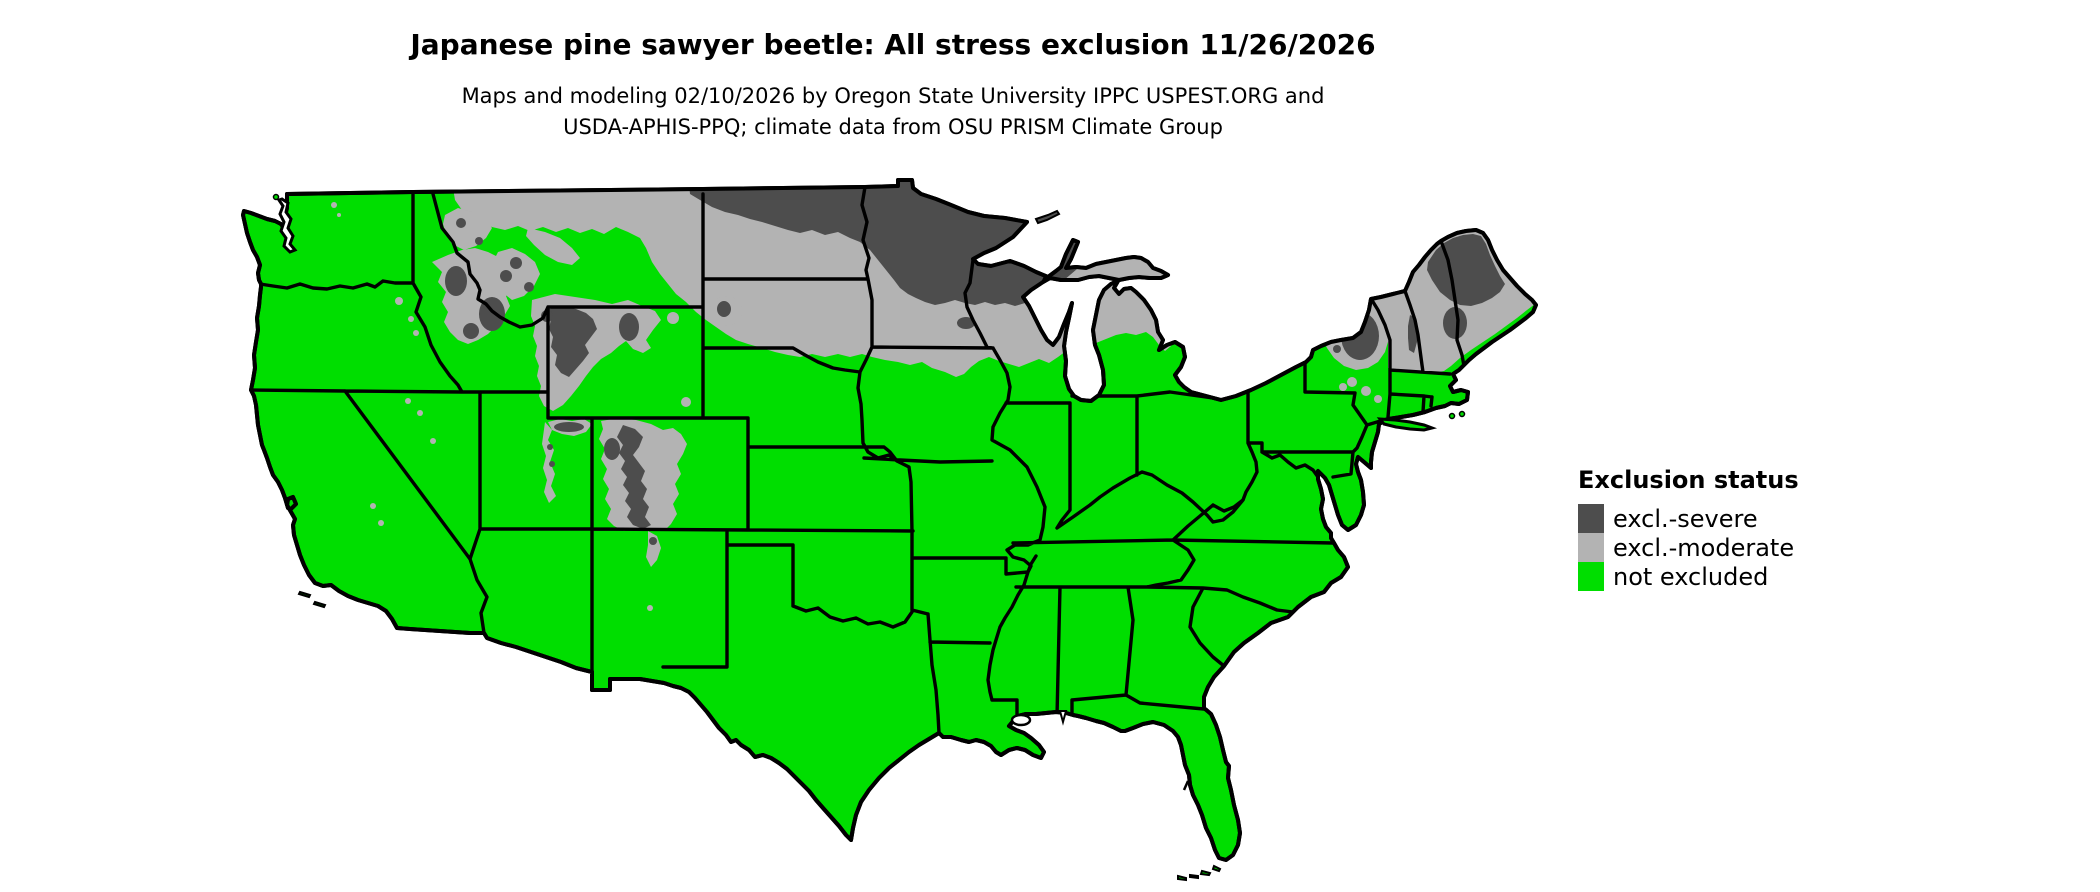 This screenshot has width=2100, height=892. Describe the element at coordinates (1591, 547) in the screenshot. I see `moderate-swatch-icon` at that location.